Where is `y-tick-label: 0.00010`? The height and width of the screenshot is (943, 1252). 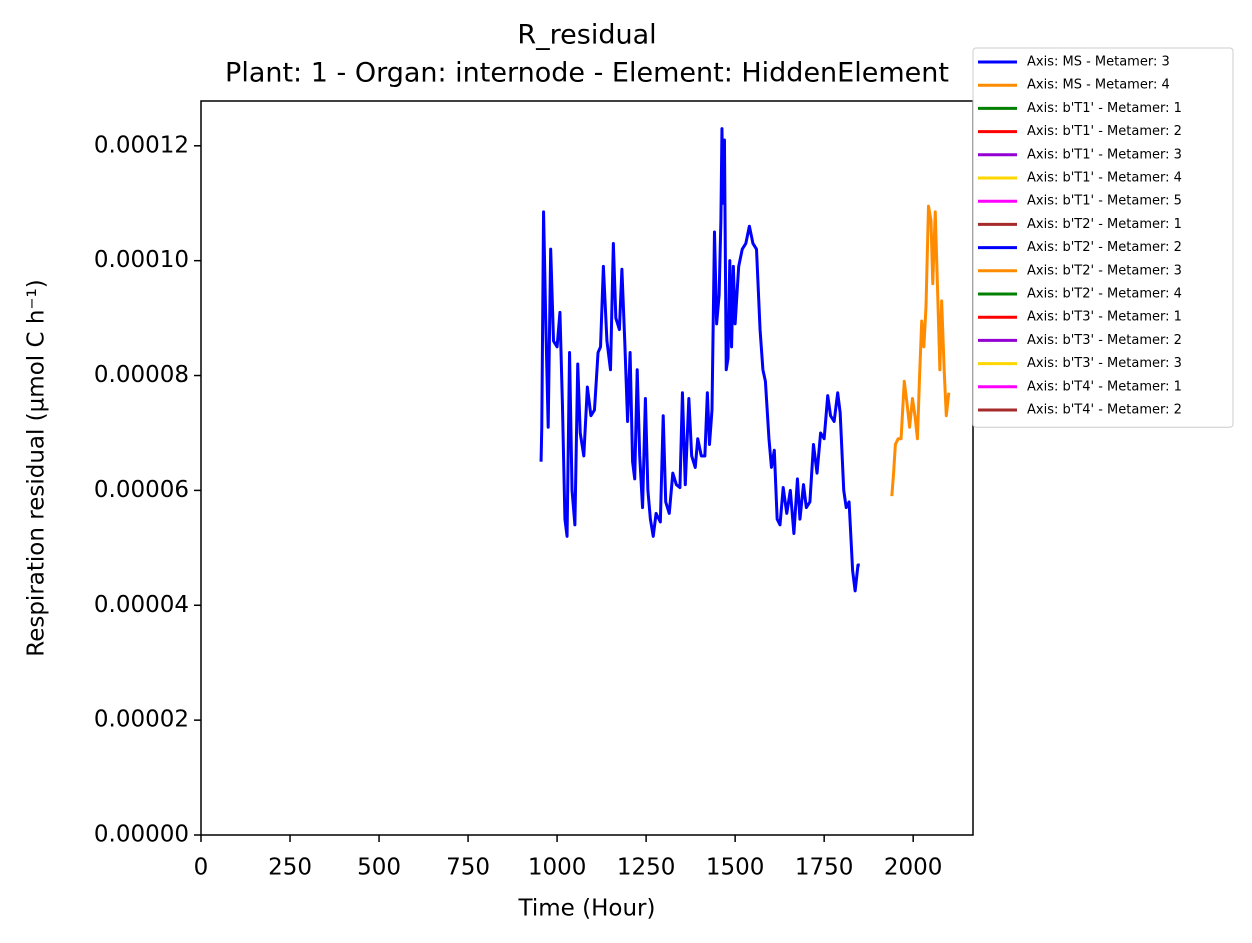
y-tick-label: 0.00010 is located at coordinates (141, 260).